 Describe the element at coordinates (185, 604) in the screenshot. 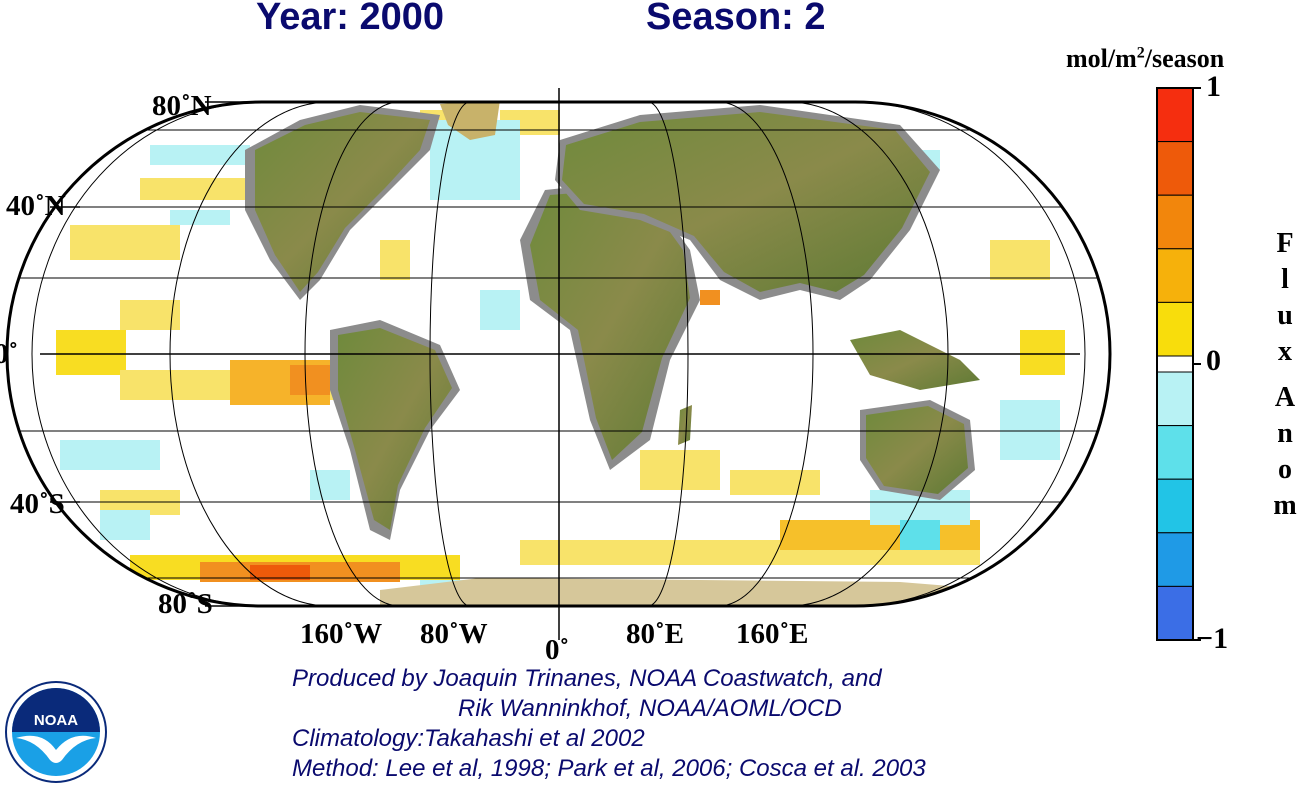

I see `lat-label-80s: 80˚S` at that location.